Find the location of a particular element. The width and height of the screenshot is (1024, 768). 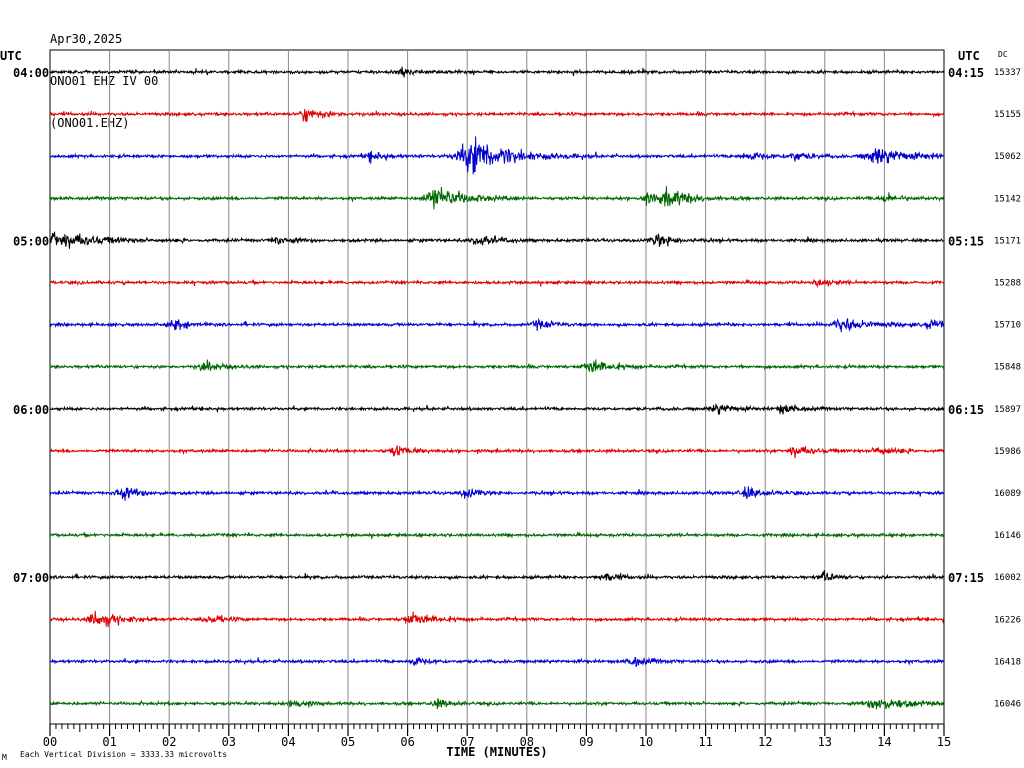

x-tick-label: 14 is located at coordinates (884, 742).